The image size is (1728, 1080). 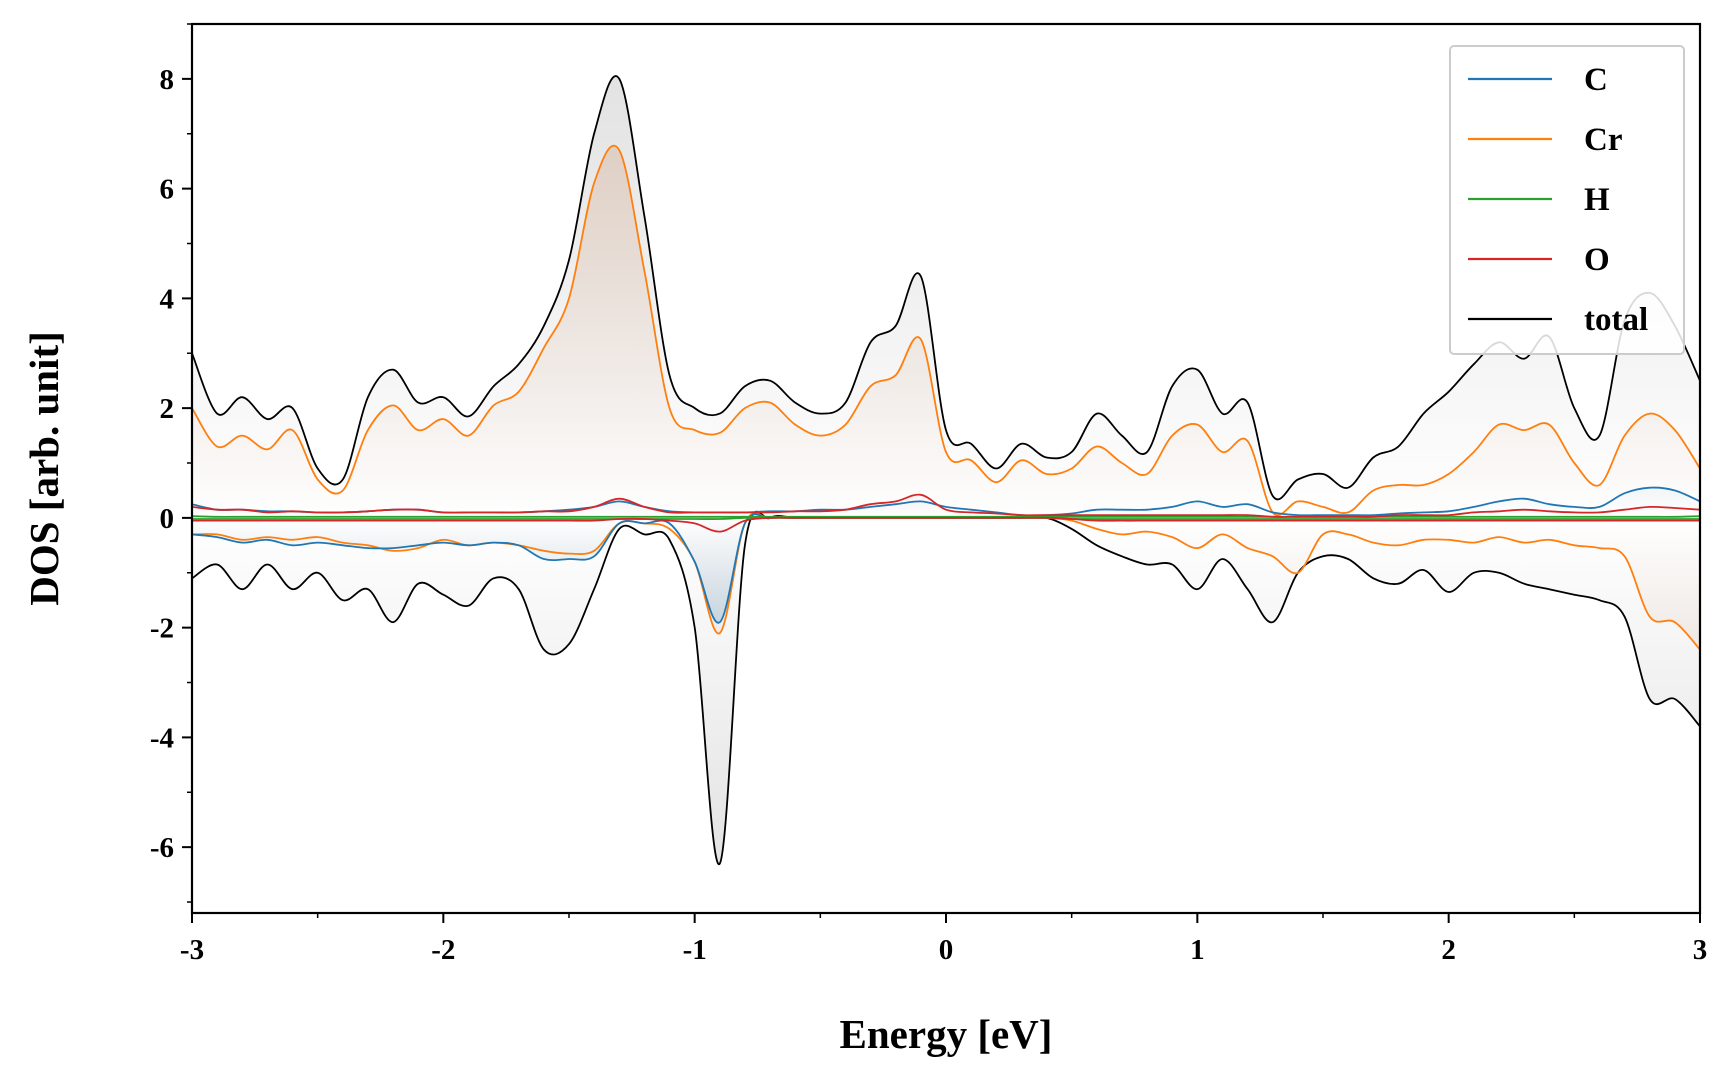 I want to click on legend-label-o: O, so click(x=1597, y=260).